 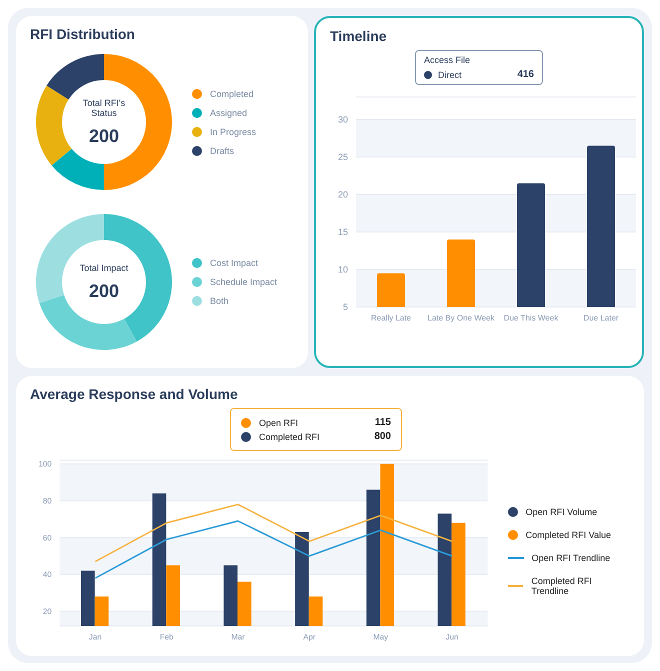 I want to click on x-tick-label: Really Late, so click(x=391, y=318).